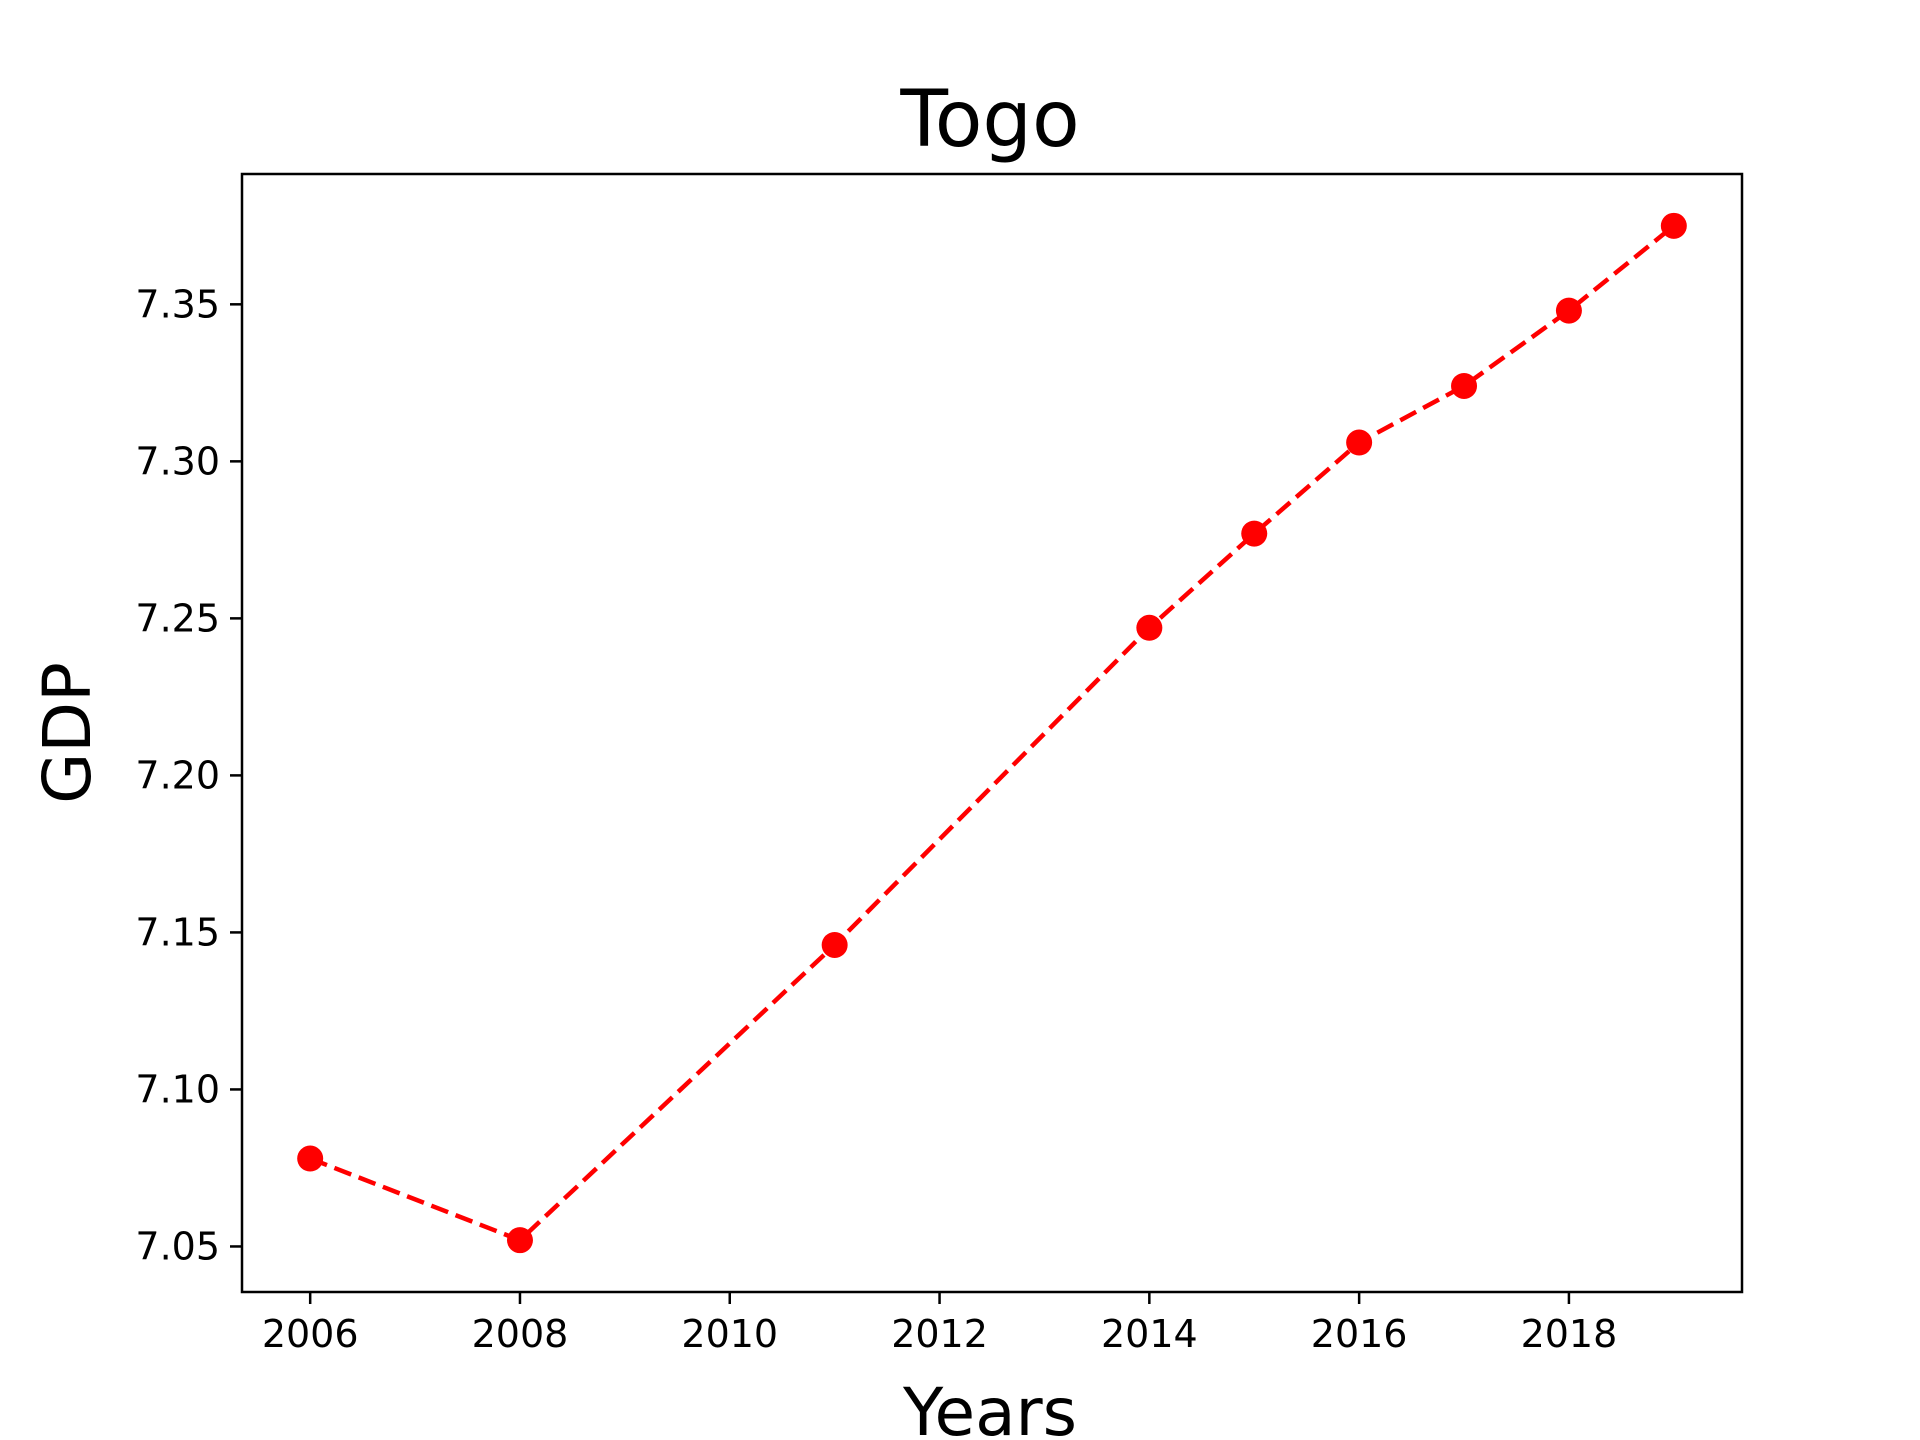 Image resolution: width=1920 pixels, height=1440 pixels. I want to click on x-tick-label: 2008, so click(520, 1334).